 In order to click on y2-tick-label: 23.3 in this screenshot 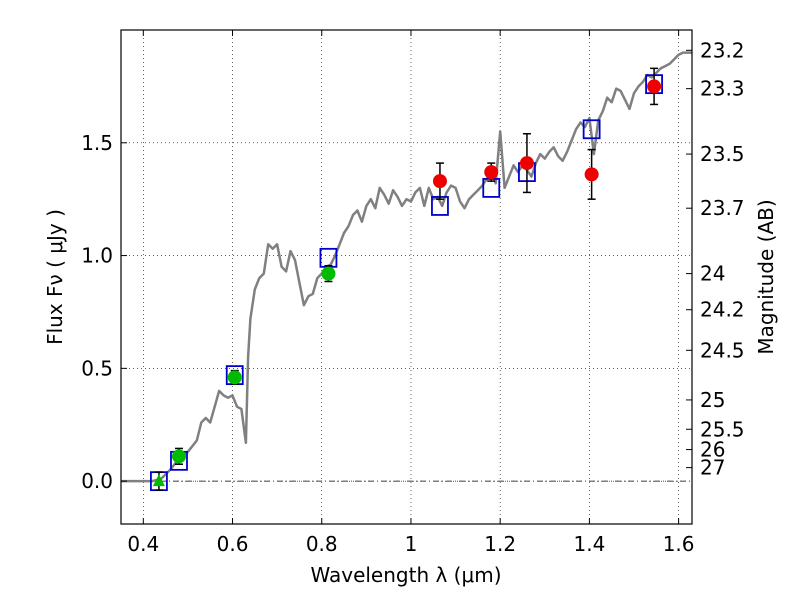, I will do `click(722, 89)`.